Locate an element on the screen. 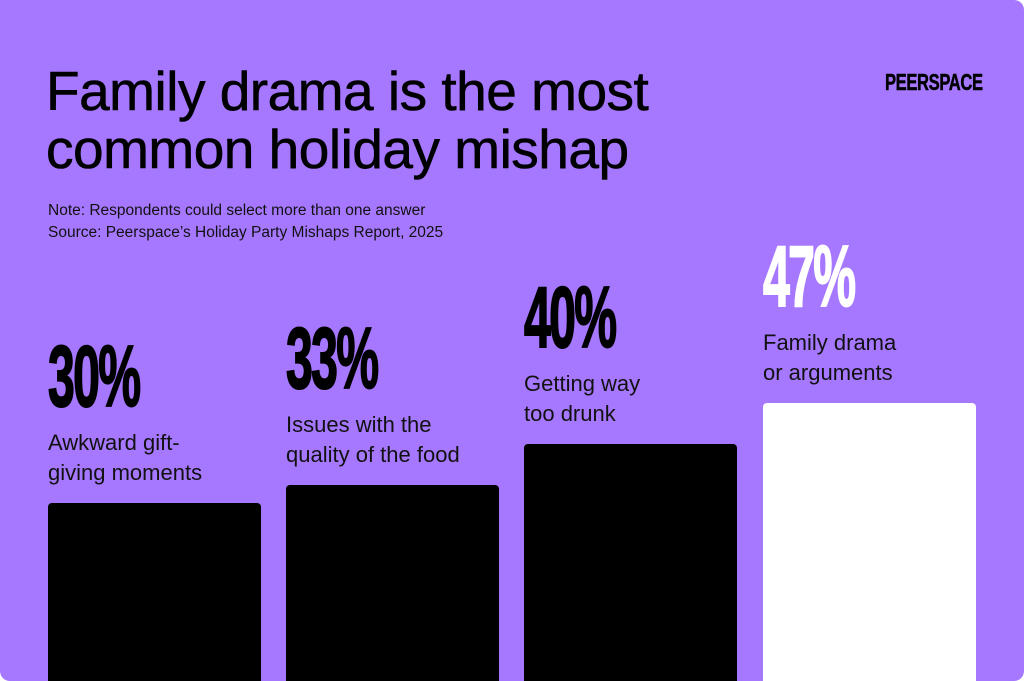  bar-label: Issues with the quality of the food is located at coordinates (373, 440).